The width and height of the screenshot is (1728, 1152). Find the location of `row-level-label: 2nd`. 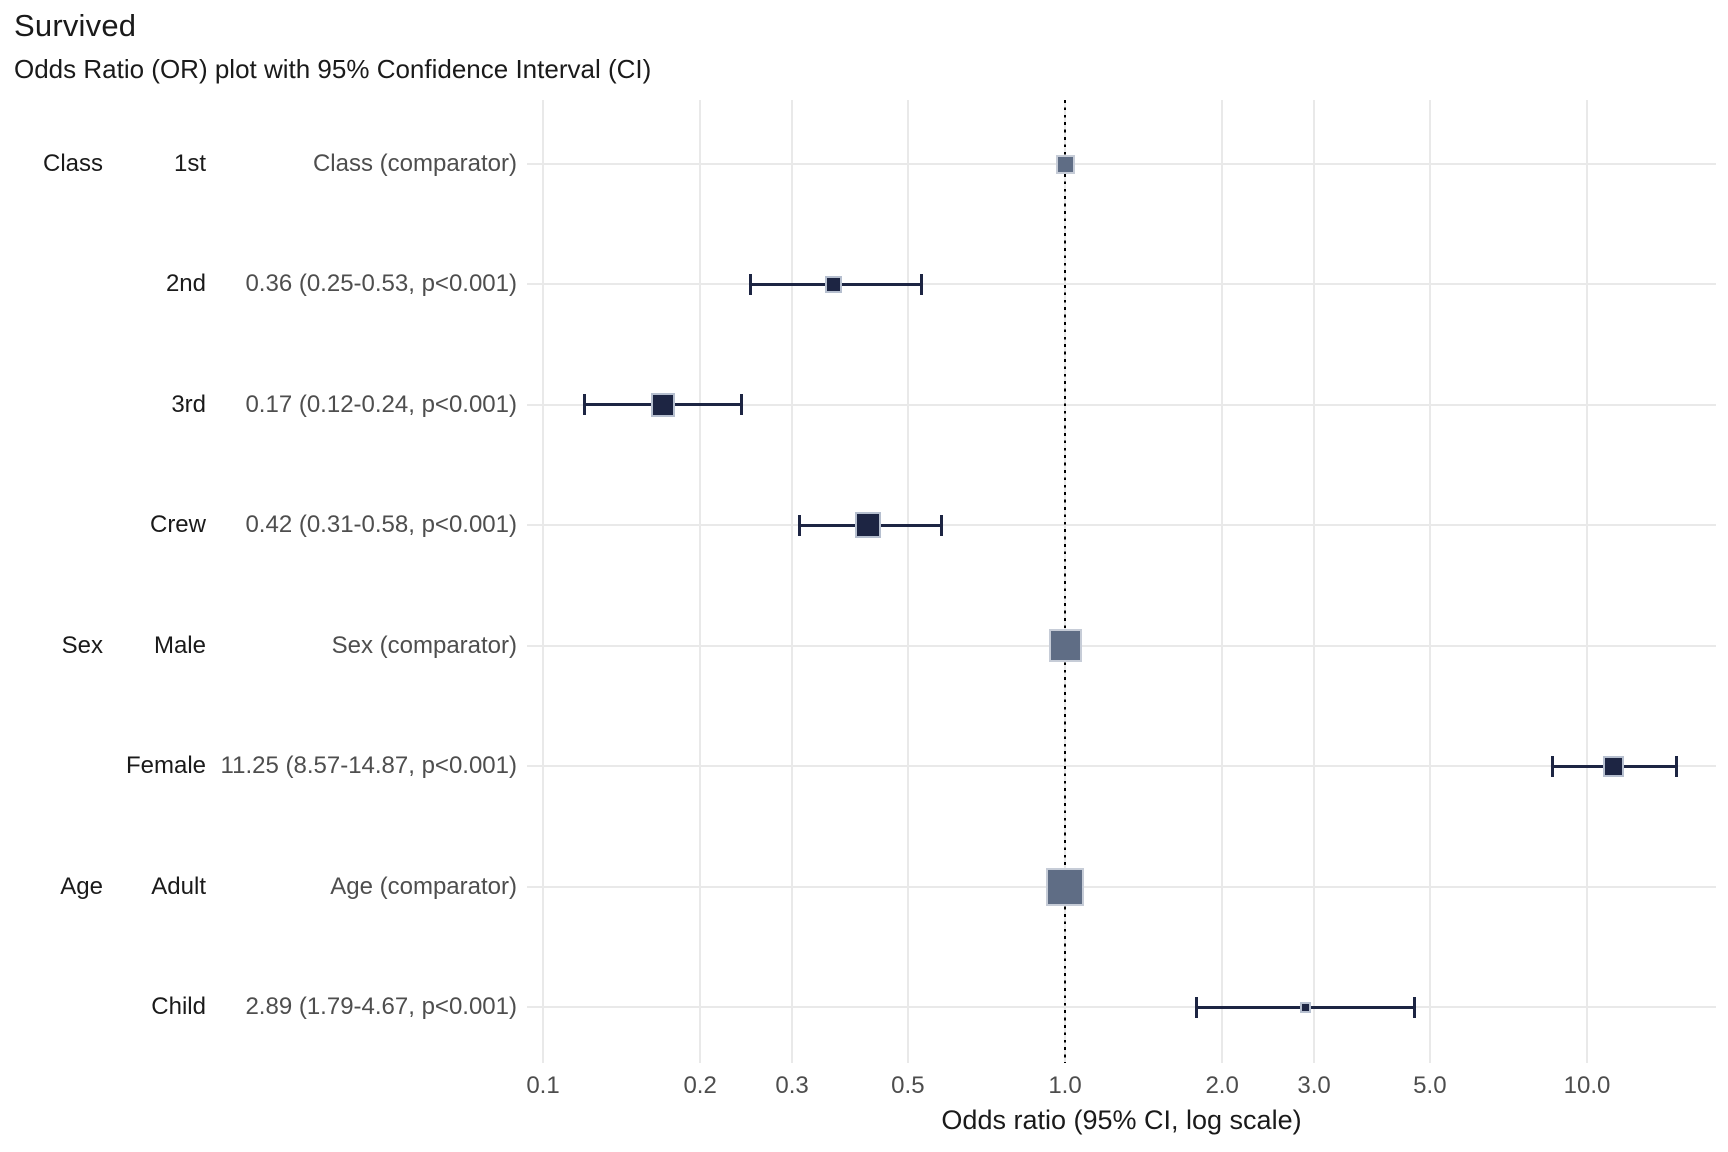

row-level-label: 2nd is located at coordinates (185, 284).